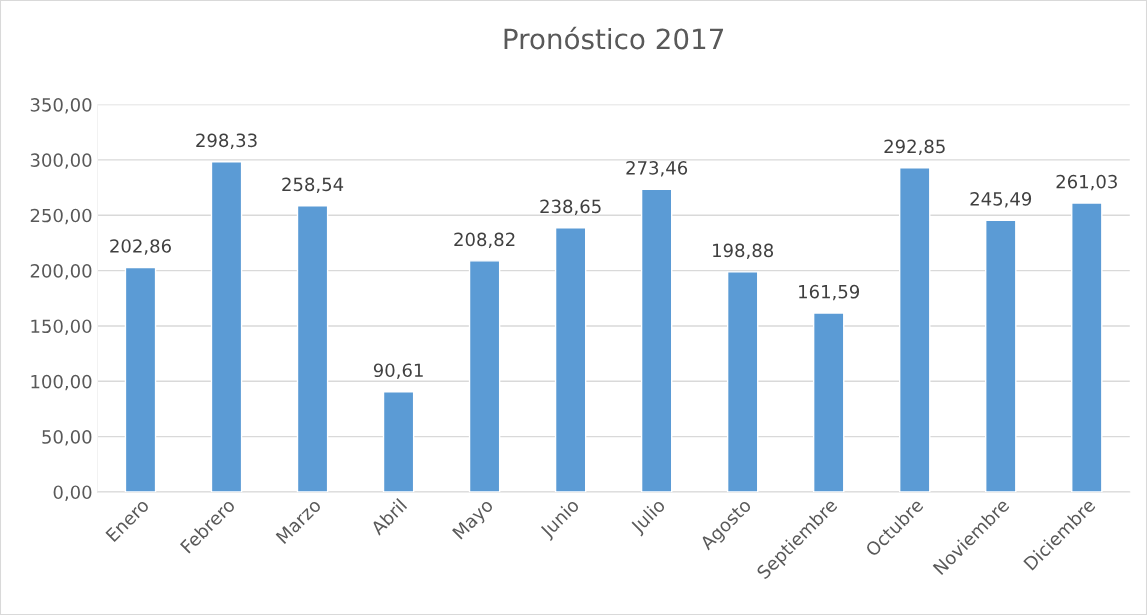 The height and width of the screenshot is (615, 1147). What do you see at coordinates (743, 251) in the screenshot?
I see `data-label: 198,88` at bounding box center [743, 251].